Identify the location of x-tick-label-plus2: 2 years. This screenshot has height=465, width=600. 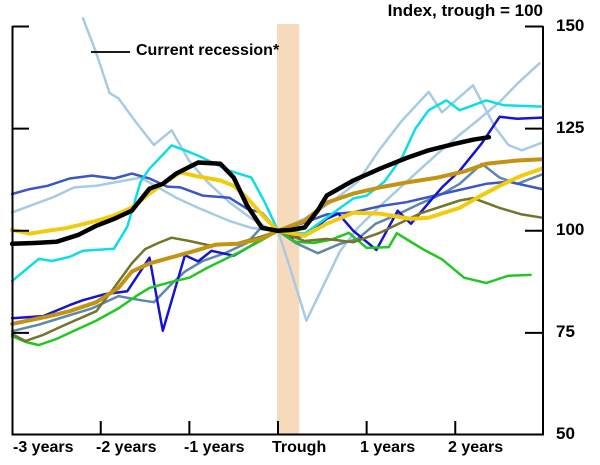
(476, 447).